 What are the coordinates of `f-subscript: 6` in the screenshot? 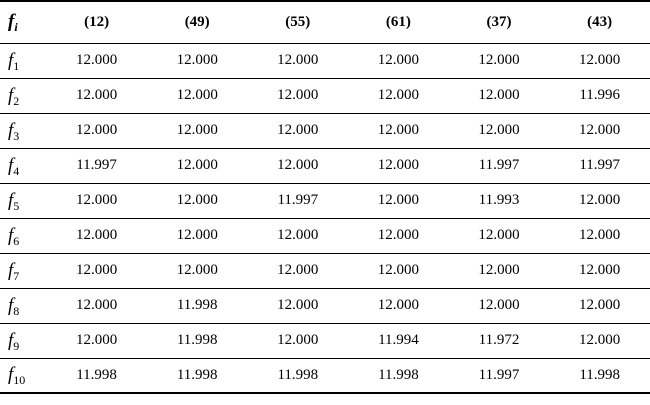 It's located at (16, 240).